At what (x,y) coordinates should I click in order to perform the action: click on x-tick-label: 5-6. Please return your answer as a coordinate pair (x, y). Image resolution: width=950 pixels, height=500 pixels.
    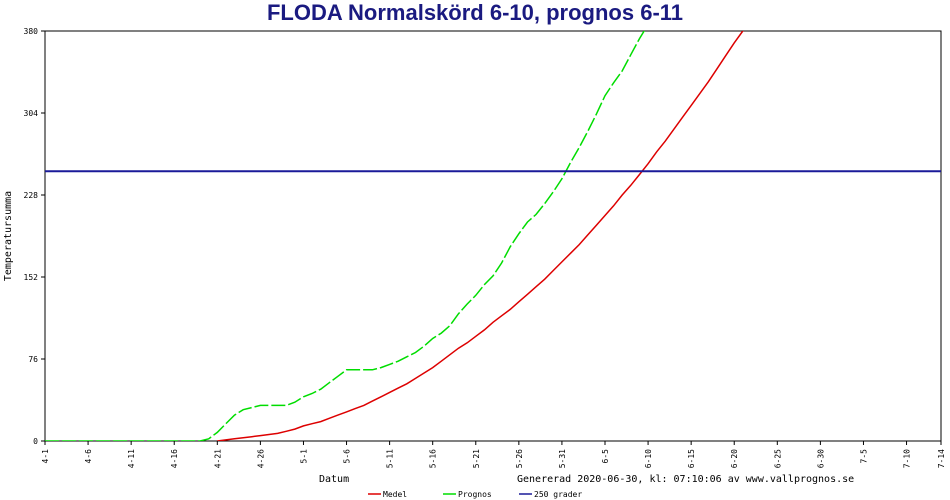
    Looking at the image, I should click on (347, 456).